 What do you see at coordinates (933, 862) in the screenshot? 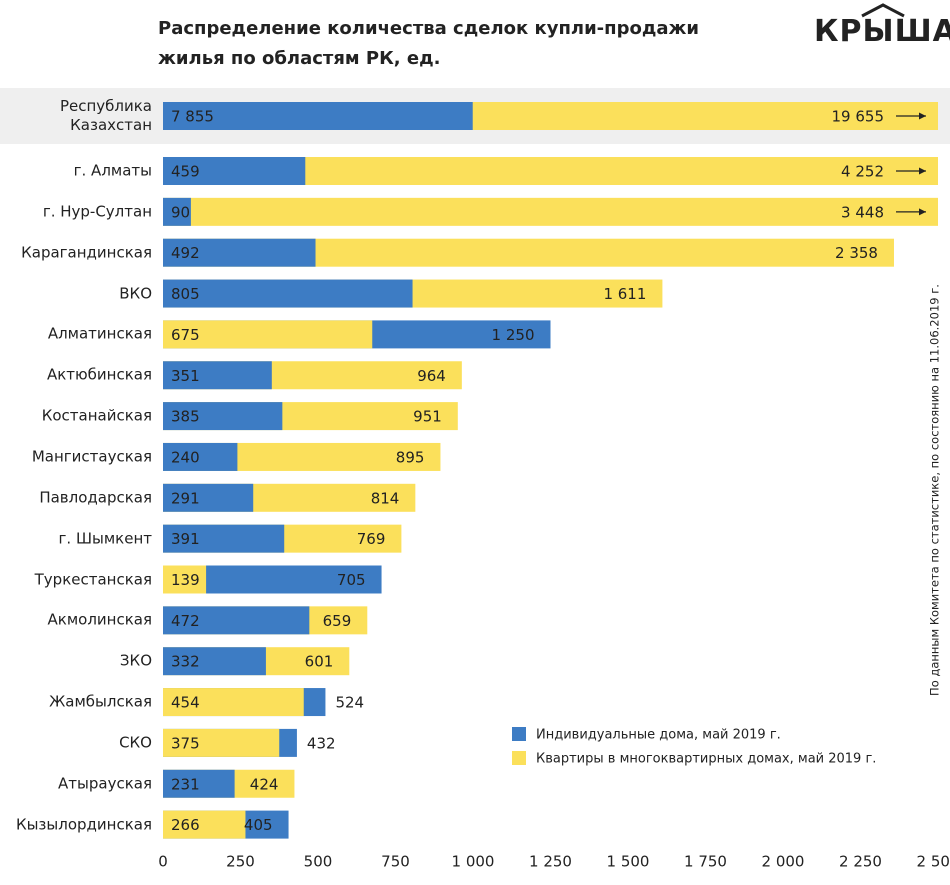
I see `x-tick-label: 2 500` at bounding box center [933, 862].